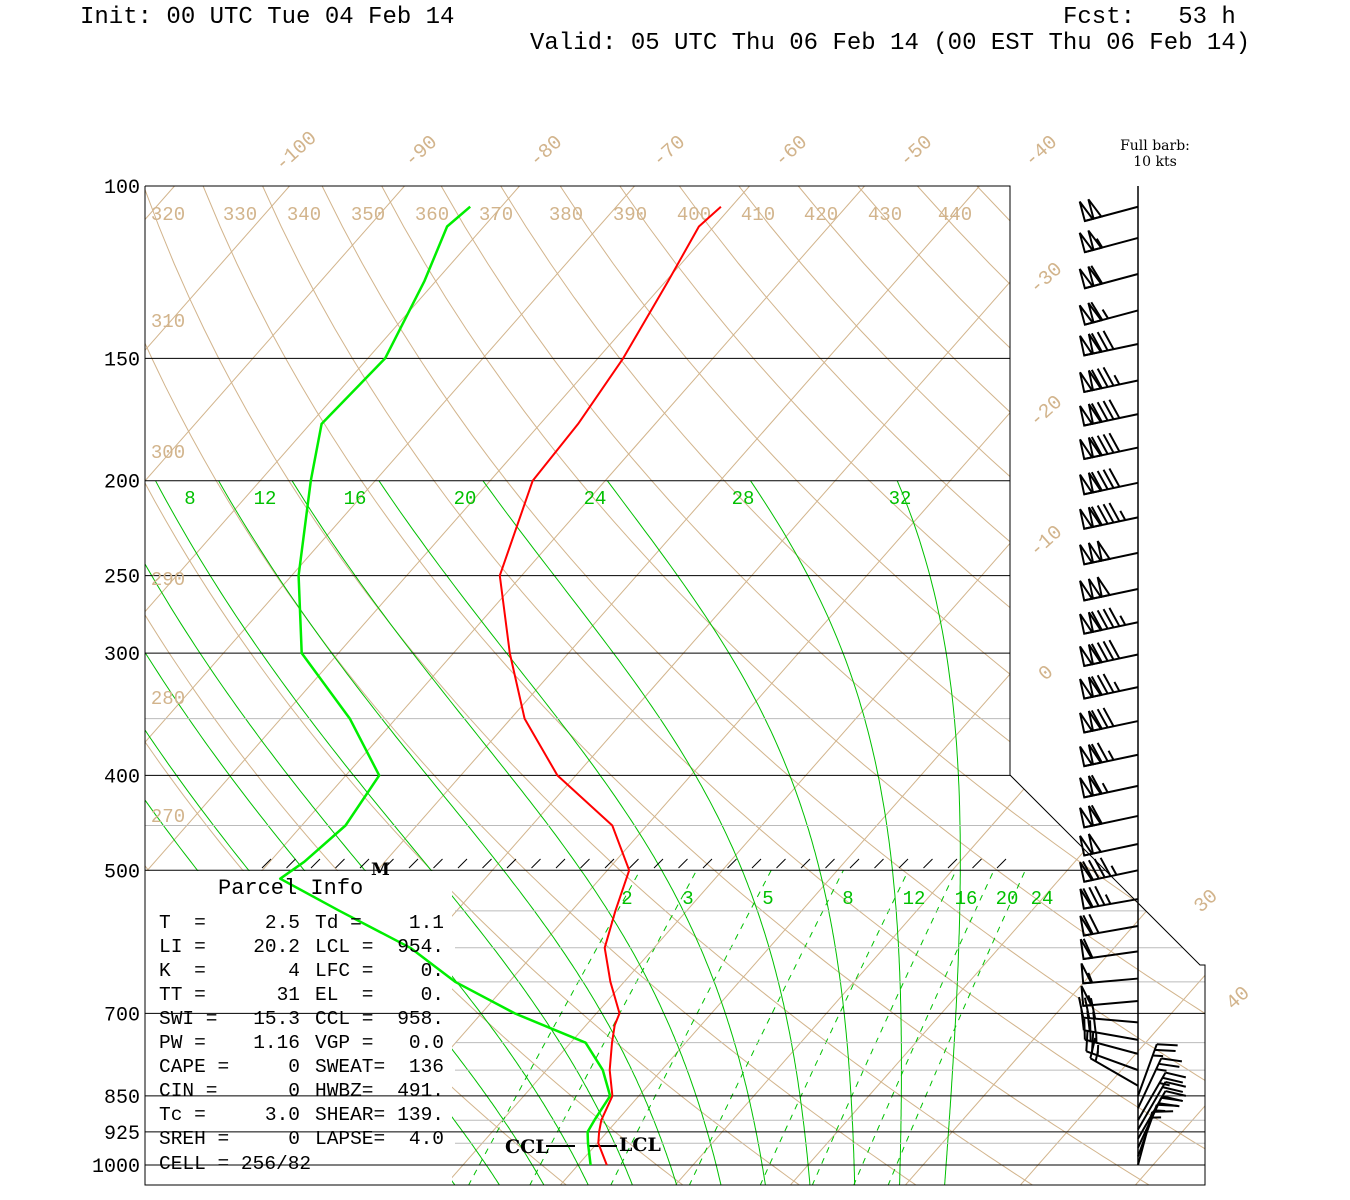 This screenshot has height=1200, width=1350. What do you see at coordinates (630, 215) in the screenshot?
I see `dry-adiabat-label: 390` at bounding box center [630, 215].